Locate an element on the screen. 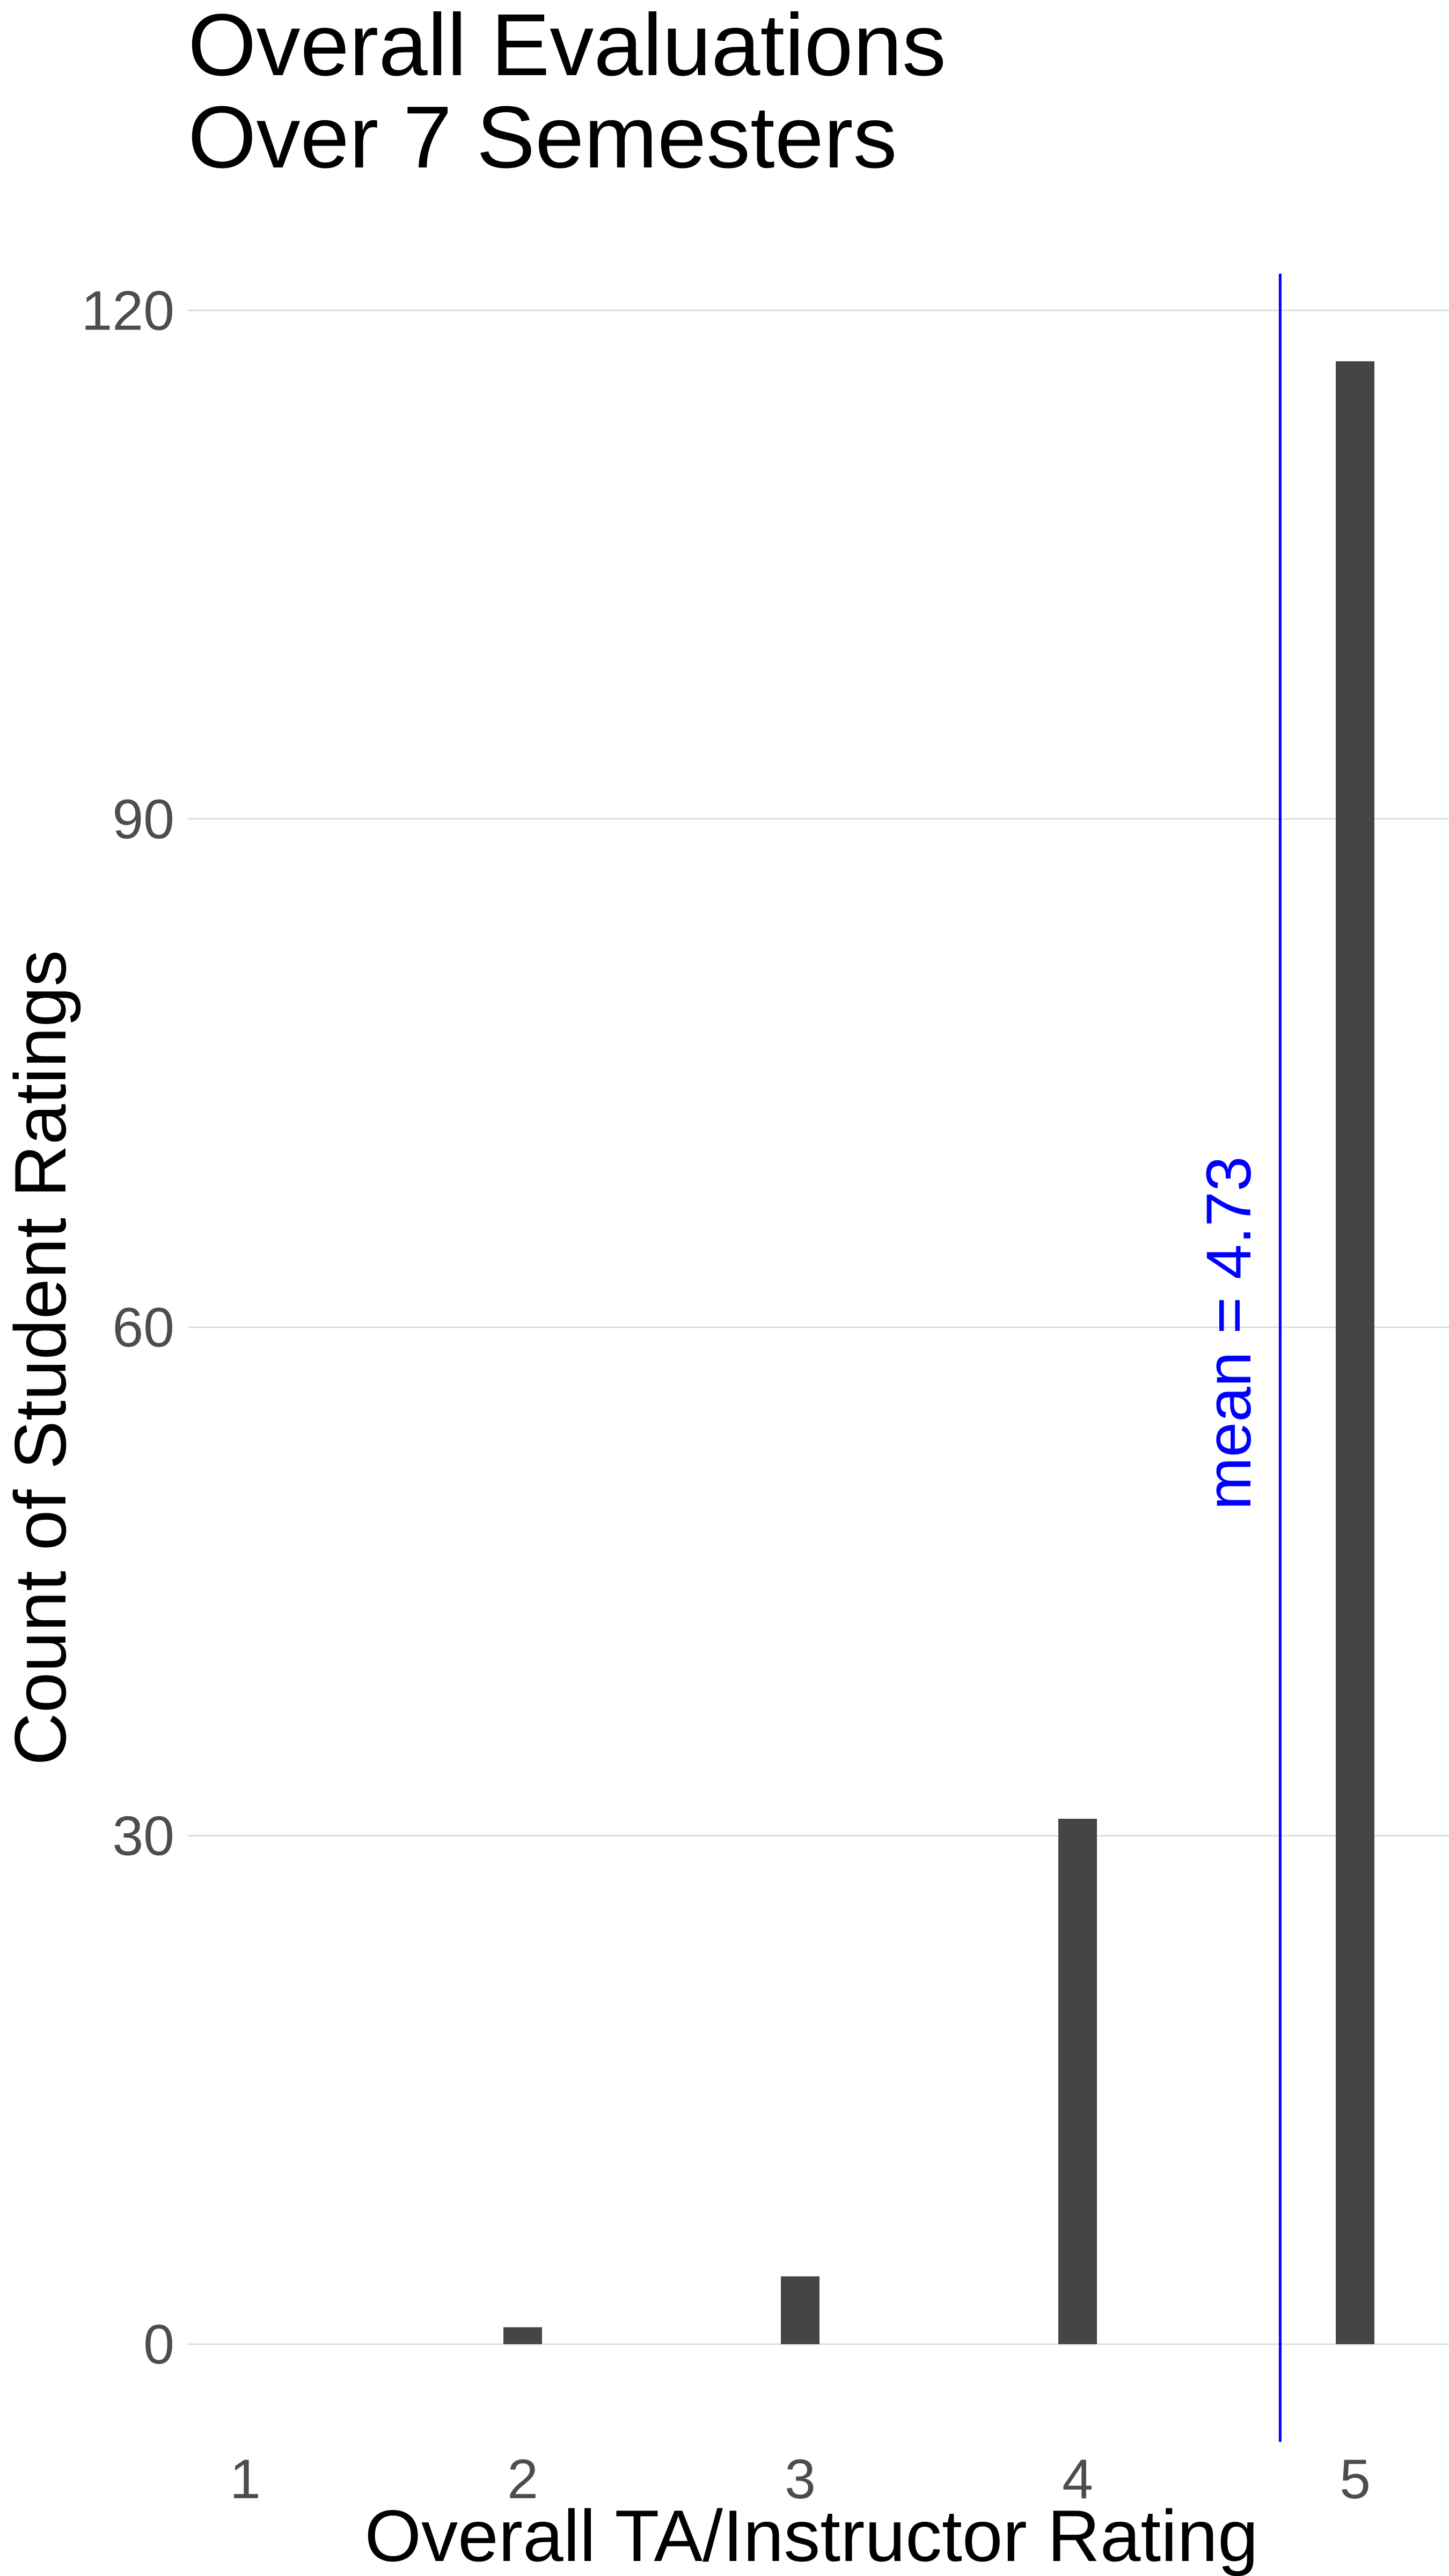 The height and width of the screenshot is (2576, 1449). mean-label: mean = 4.73 is located at coordinates (1229, 1333).